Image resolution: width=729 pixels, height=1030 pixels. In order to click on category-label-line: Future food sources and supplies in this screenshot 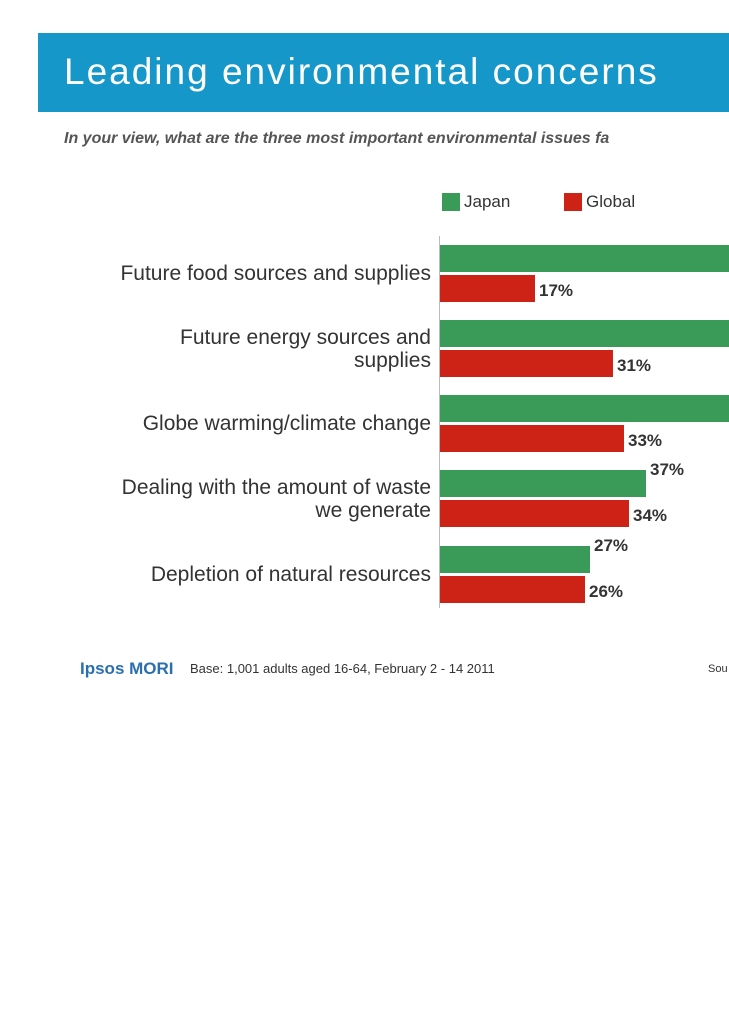, I will do `click(275, 273)`.